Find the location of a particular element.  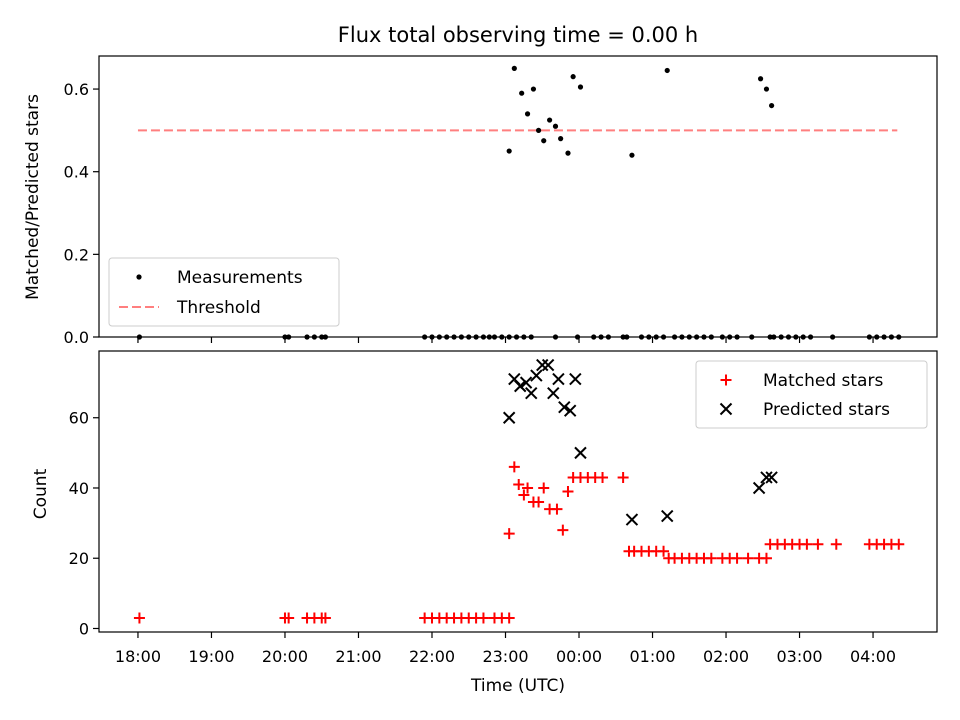

top-y-tick-label: 0.0 is located at coordinates (76, 337).